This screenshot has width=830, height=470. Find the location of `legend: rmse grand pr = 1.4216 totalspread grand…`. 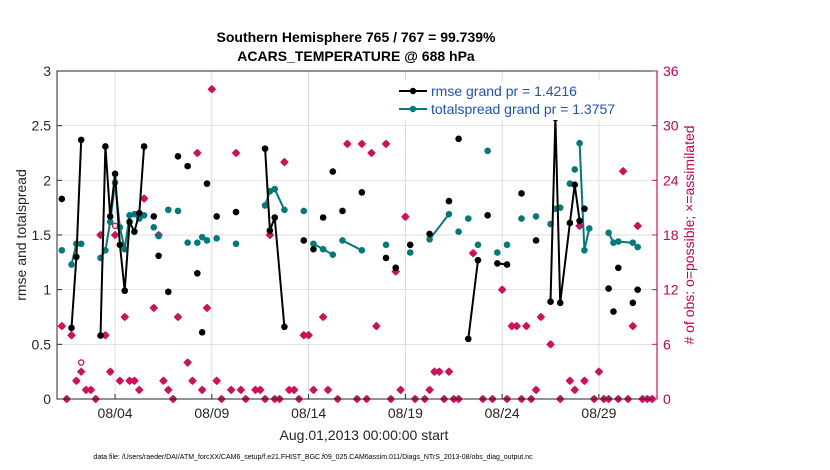

legend: rmse grand pr = 1.4216 totalspread grand… is located at coordinates (525, 100).